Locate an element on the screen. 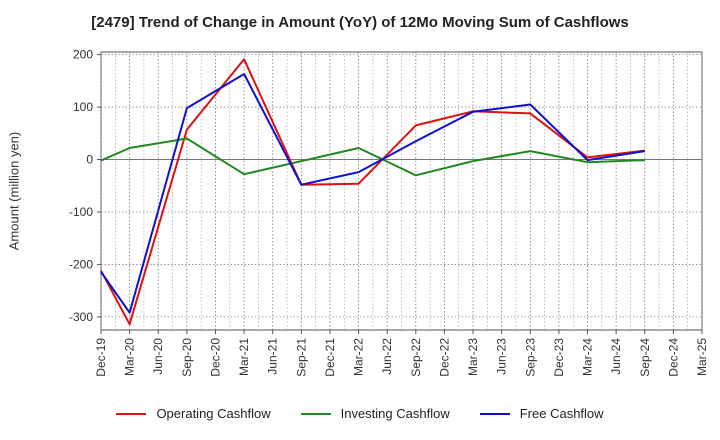 The width and height of the screenshot is (720, 440). x-tick-label: Jun-21 is located at coordinates (273, 356).